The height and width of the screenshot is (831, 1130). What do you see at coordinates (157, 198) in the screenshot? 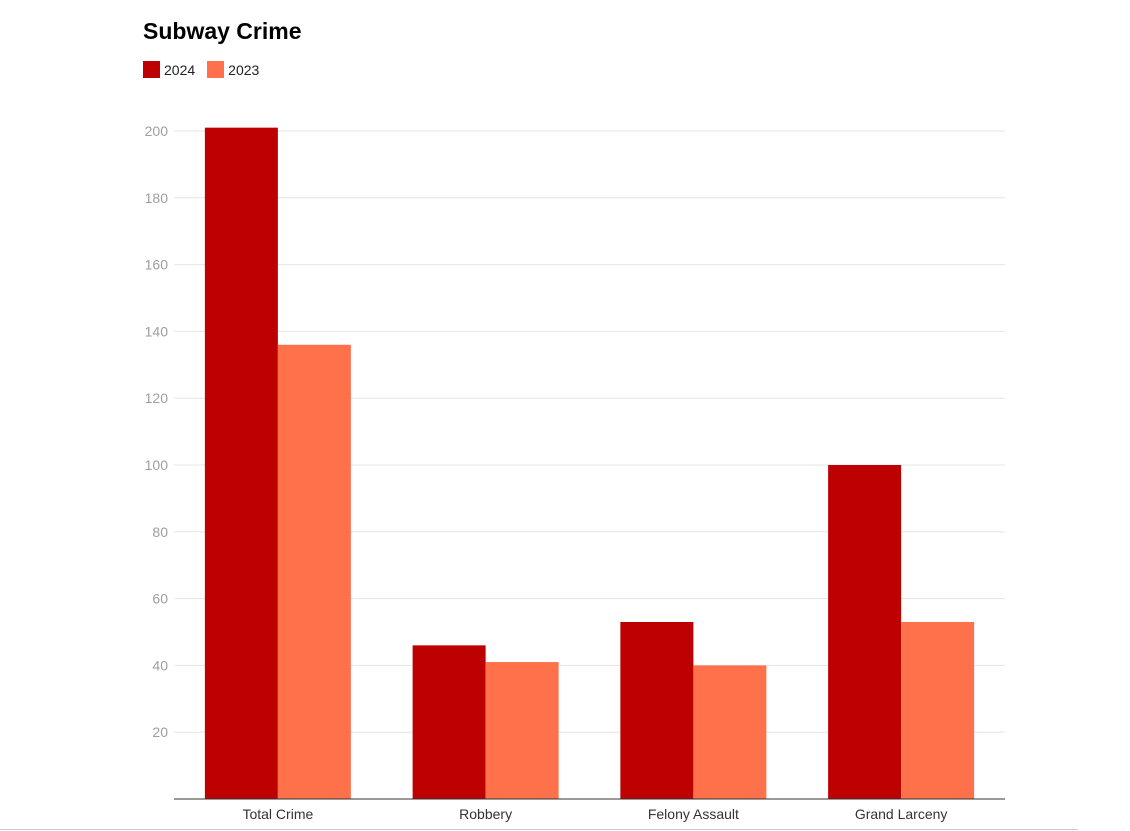
I see `y-tick-label: 180` at bounding box center [157, 198].